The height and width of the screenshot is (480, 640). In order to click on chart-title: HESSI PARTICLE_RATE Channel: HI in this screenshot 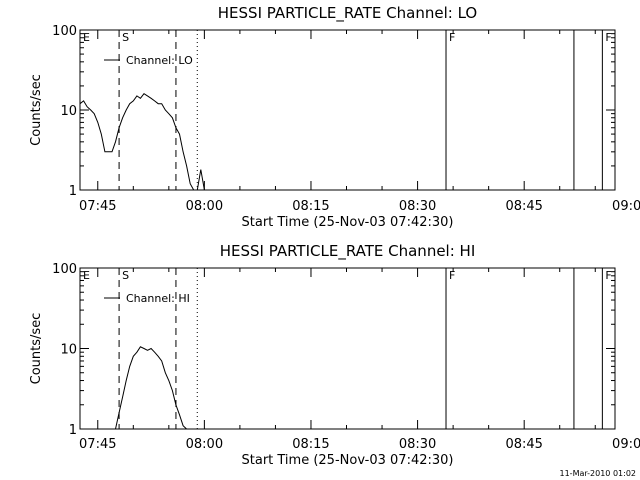, I will do `click(348, 251)`.